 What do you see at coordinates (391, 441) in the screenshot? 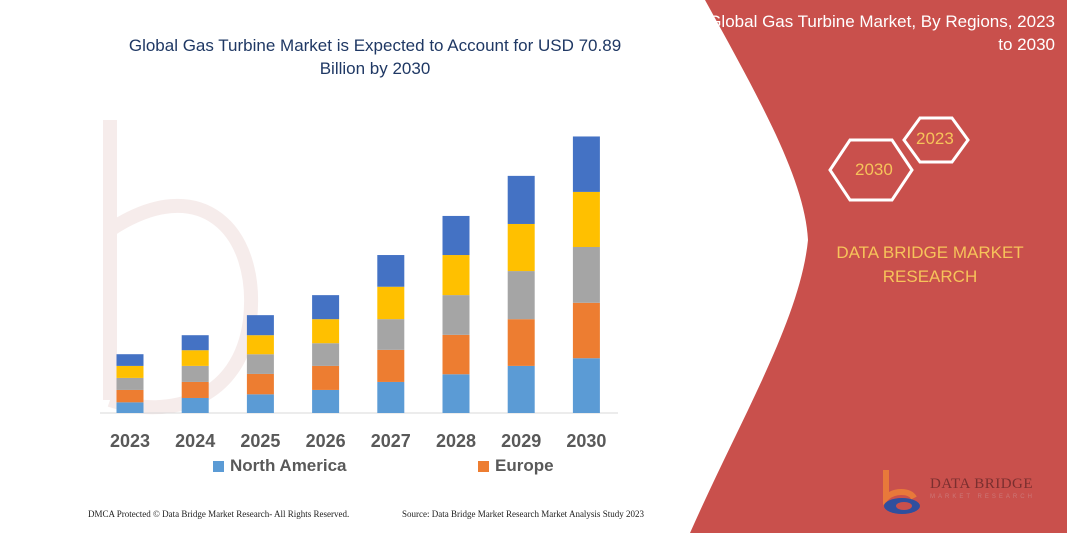
I see `x-tick-label: 2027` at bounding box center [391, 441].